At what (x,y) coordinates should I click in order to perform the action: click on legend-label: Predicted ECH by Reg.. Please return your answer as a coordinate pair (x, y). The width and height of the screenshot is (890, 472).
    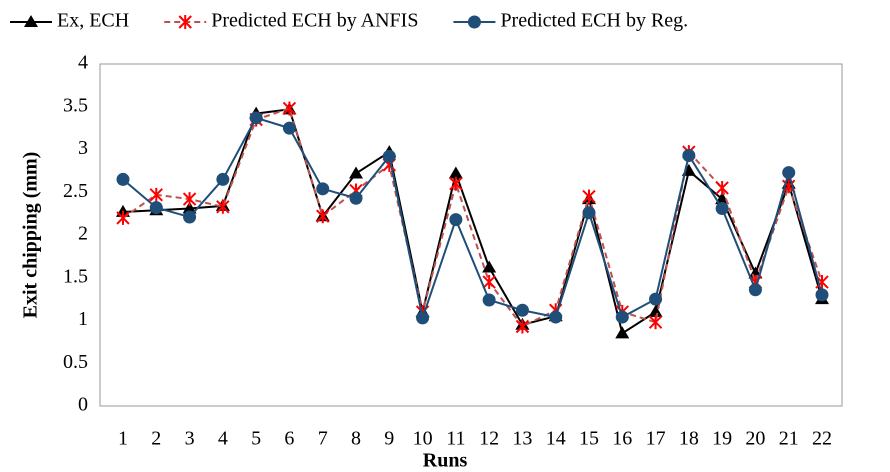
    Looking at the image, I should click on (594, 21).